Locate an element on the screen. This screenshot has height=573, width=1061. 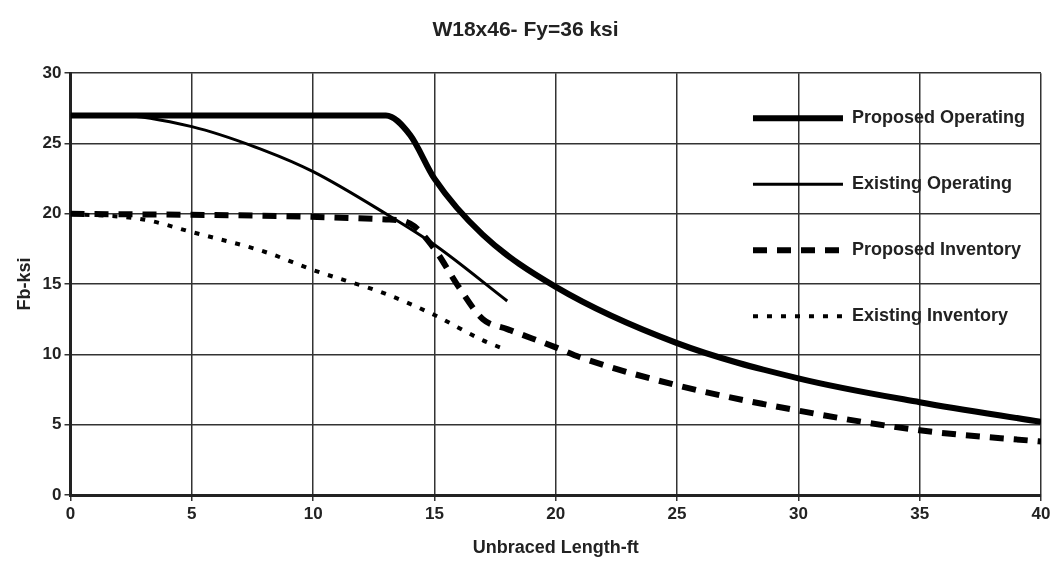
y-tick-label: 25 is located at coordinates (52, 143).